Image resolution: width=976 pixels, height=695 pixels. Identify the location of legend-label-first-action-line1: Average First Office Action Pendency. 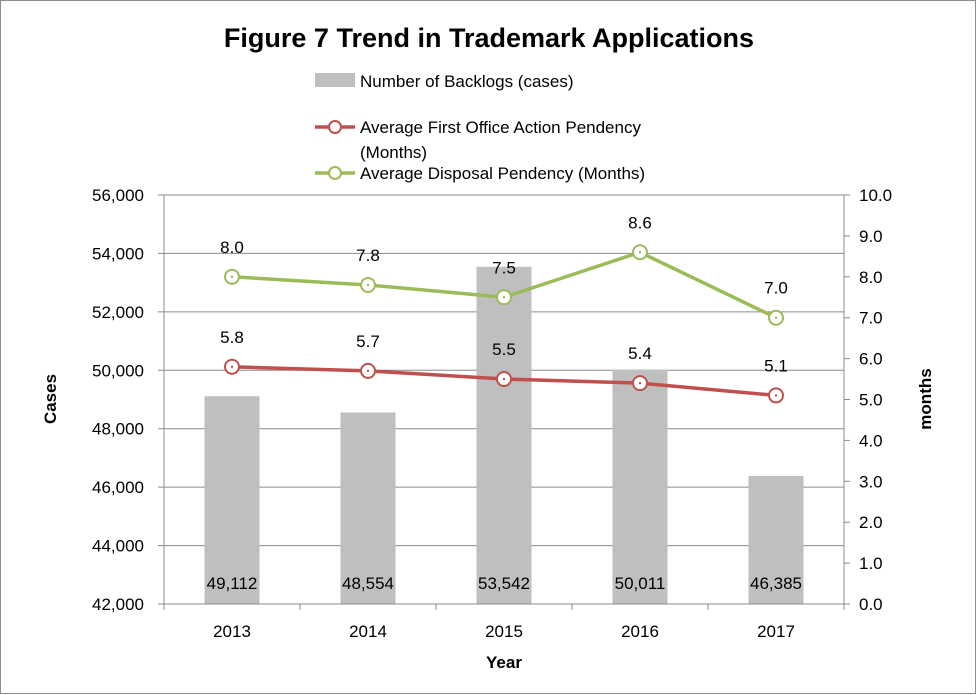
(500, 127).